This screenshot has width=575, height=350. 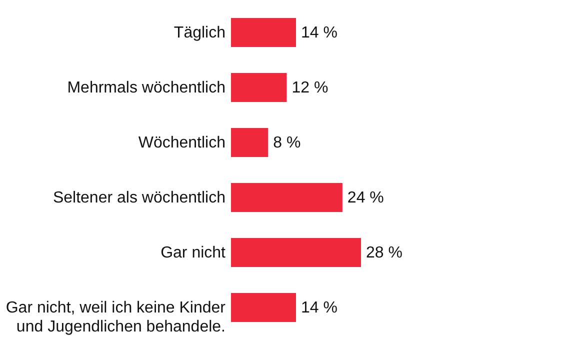 I want to click on y-tick-label: Gar nicht, weil ich keine Kinder und Jugendlichen behandele., so click(x=116, y=318).